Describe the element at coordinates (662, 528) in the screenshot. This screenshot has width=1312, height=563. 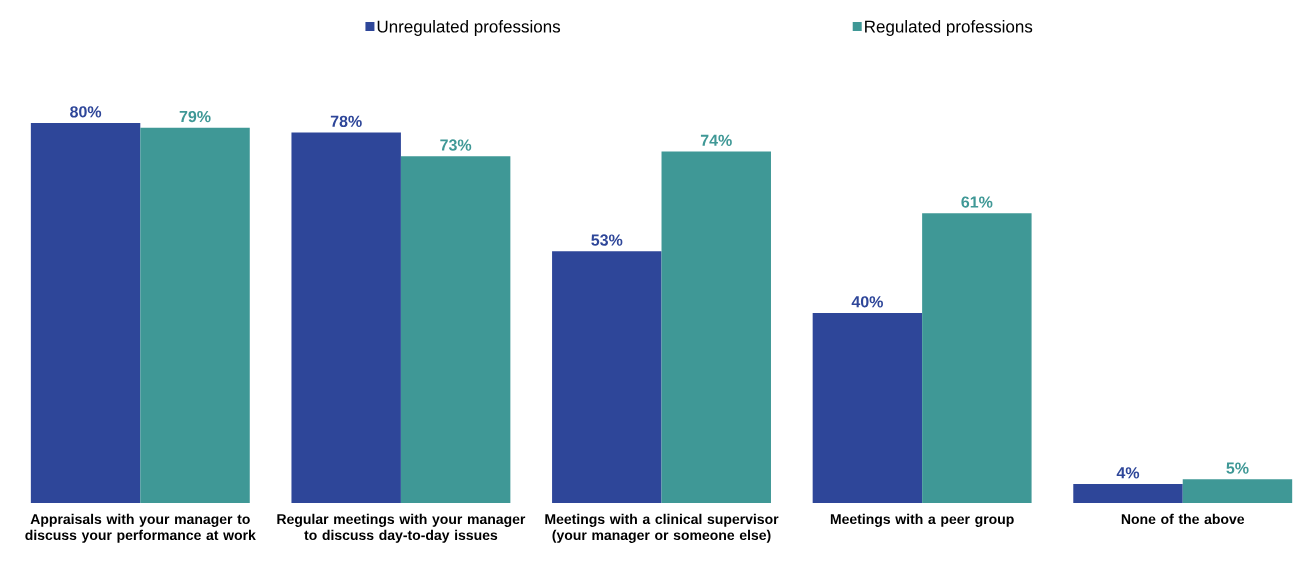
I see `x-tick-label: Meetings with a clinical supervisor (your manager or someone else)` at that location.